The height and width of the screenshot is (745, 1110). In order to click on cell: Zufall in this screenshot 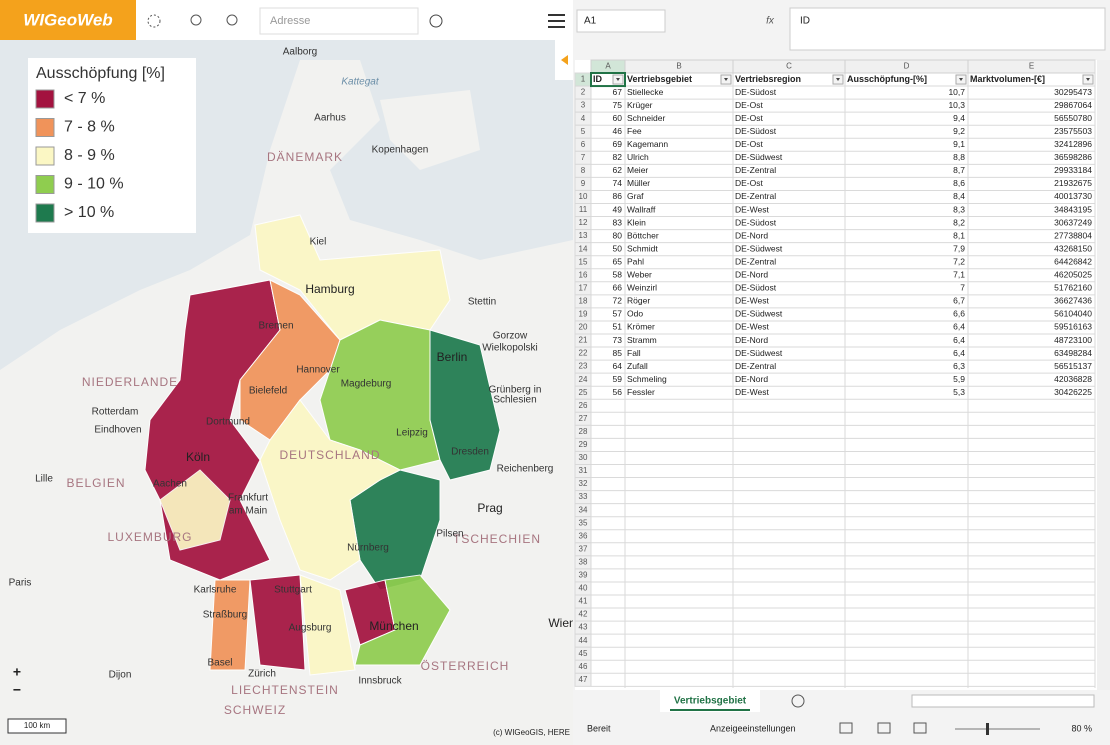, I will do `click(637, 366)`.